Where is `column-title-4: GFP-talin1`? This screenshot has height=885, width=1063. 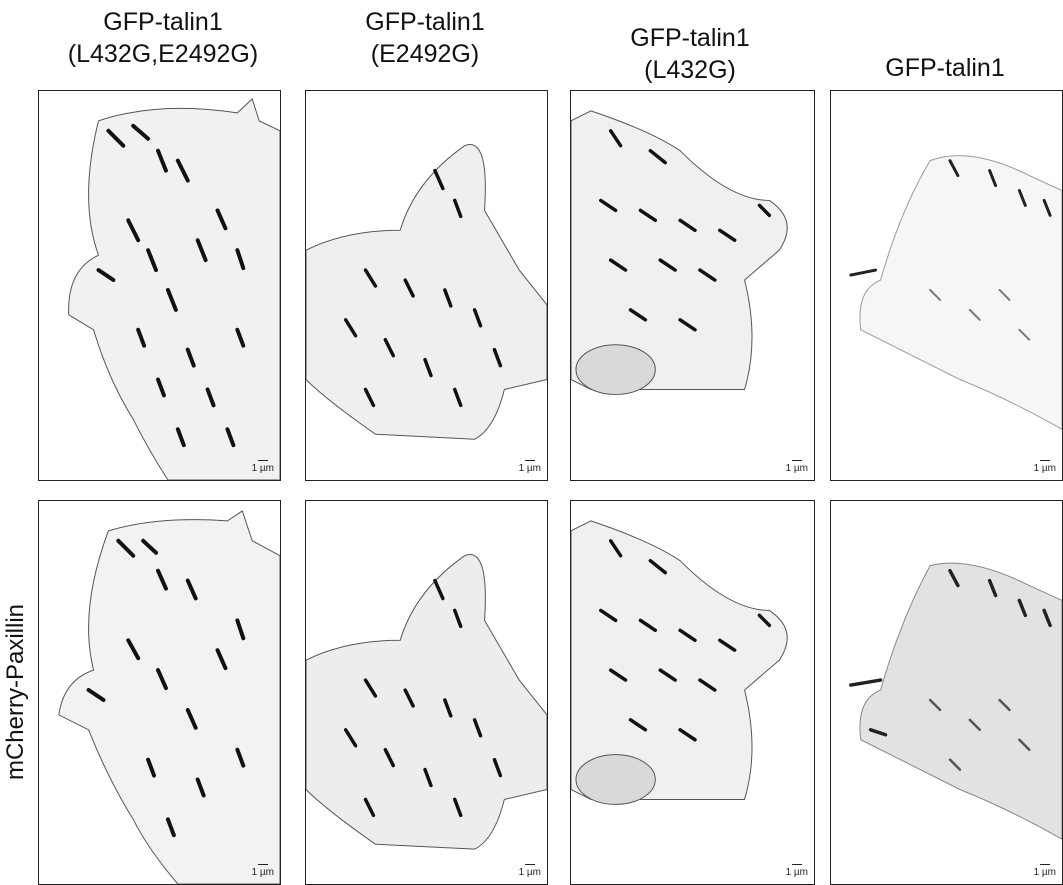
column-title-4: GFP-talin1 is located at coordinates (945, 68).